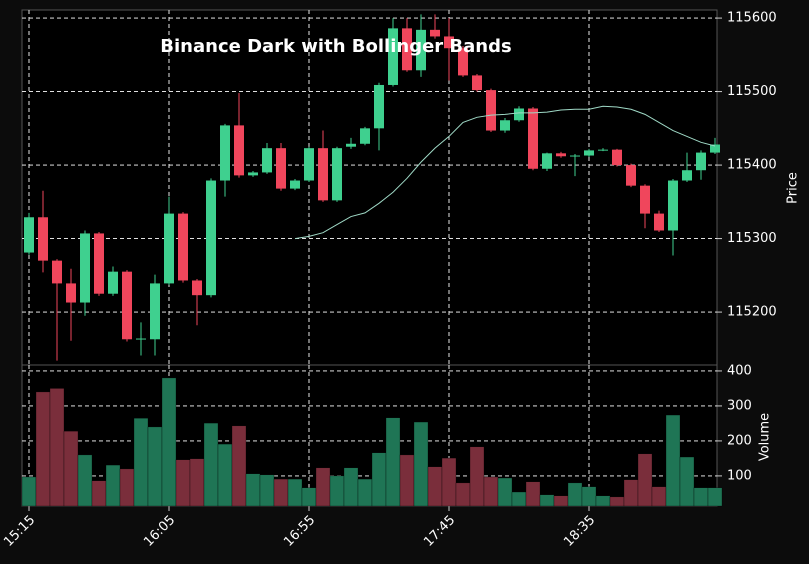 Image resolution: width=809 pixels, height=564 pixels. Describe the element at coordinates (752, 18) in the screenshot. I see `y-tick-label: 115600` at that location.